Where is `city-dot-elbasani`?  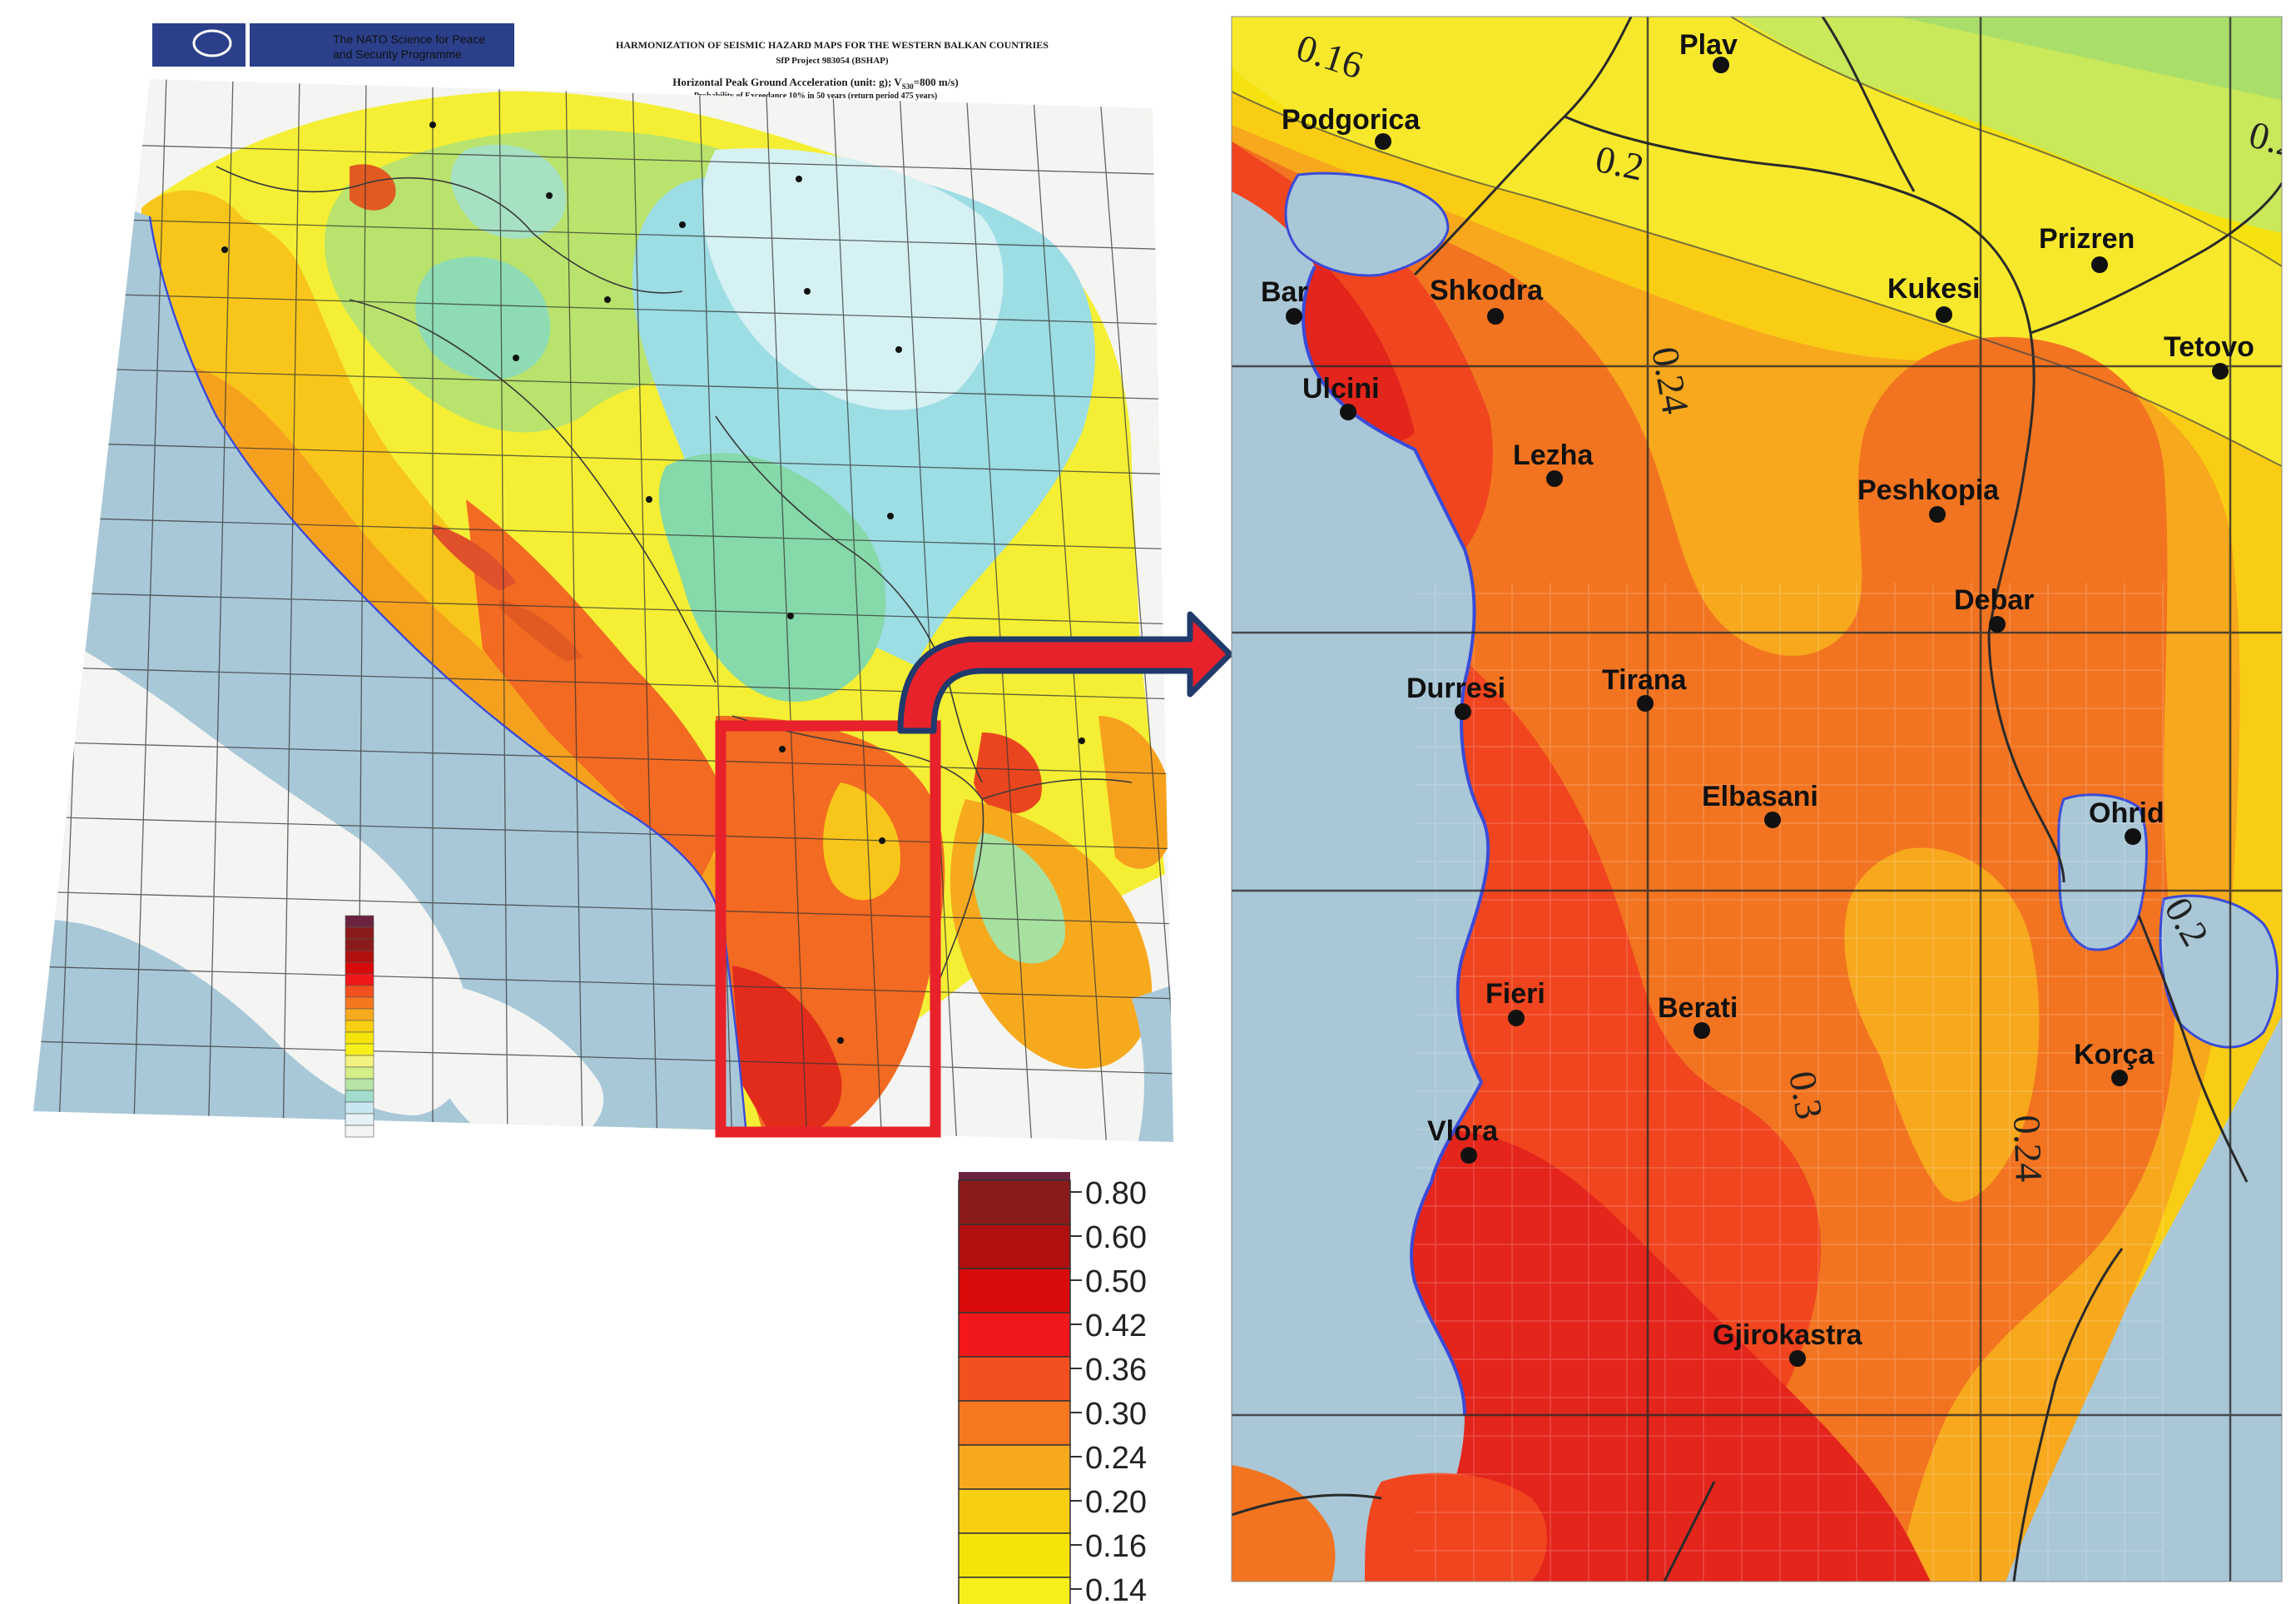
city-dot-elbasani is located at coordinates (1772, 820).